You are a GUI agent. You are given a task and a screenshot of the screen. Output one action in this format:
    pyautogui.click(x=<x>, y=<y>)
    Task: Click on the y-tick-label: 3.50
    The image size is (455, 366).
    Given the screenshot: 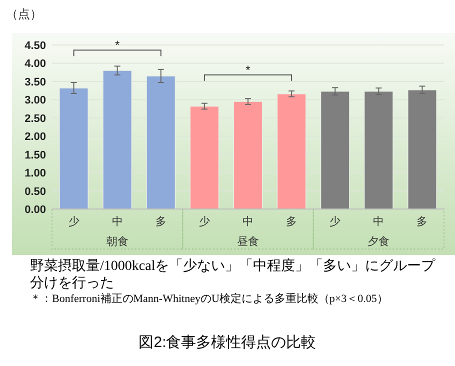 What is the action you would take?
    pyautogui.click(x=35, y=82)
    